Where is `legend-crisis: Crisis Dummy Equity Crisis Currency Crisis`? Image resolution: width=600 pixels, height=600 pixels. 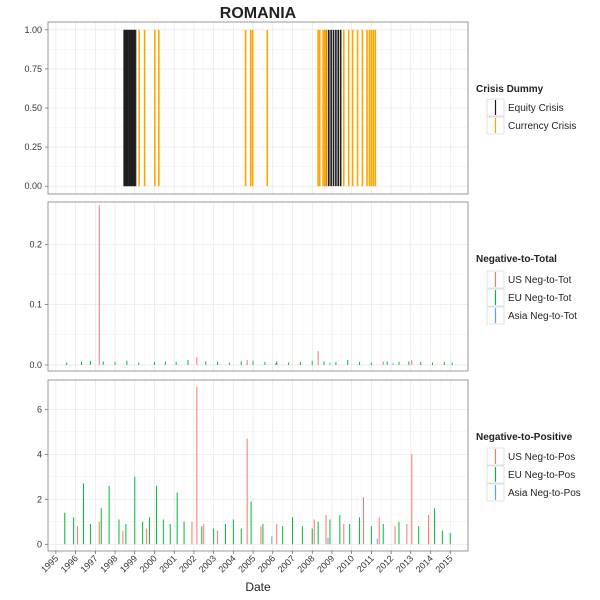 legend-crisis: Crisis Dummy Equity Crisis Currency Crisis is located at coordinates (526, 109).